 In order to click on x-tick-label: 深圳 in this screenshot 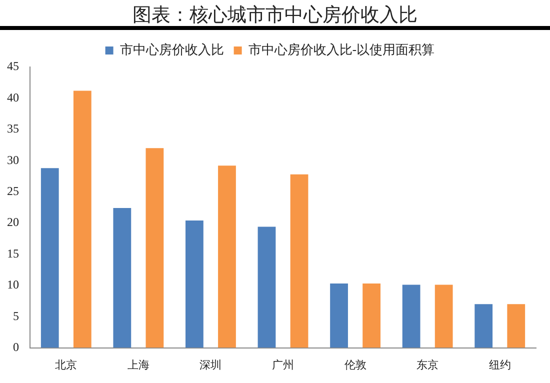, I will do `click(211, 365)`.